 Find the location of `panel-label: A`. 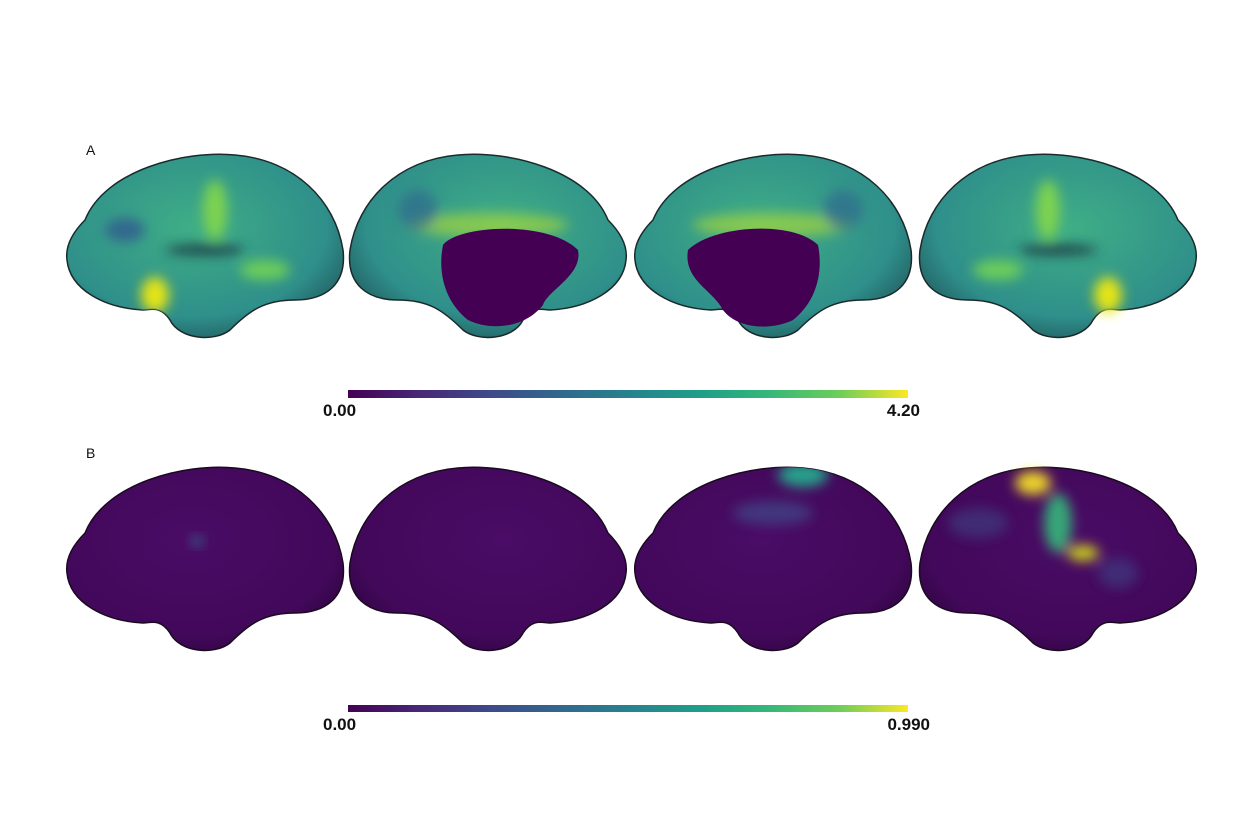

panel-label: A is located at coordinates (91, 150).